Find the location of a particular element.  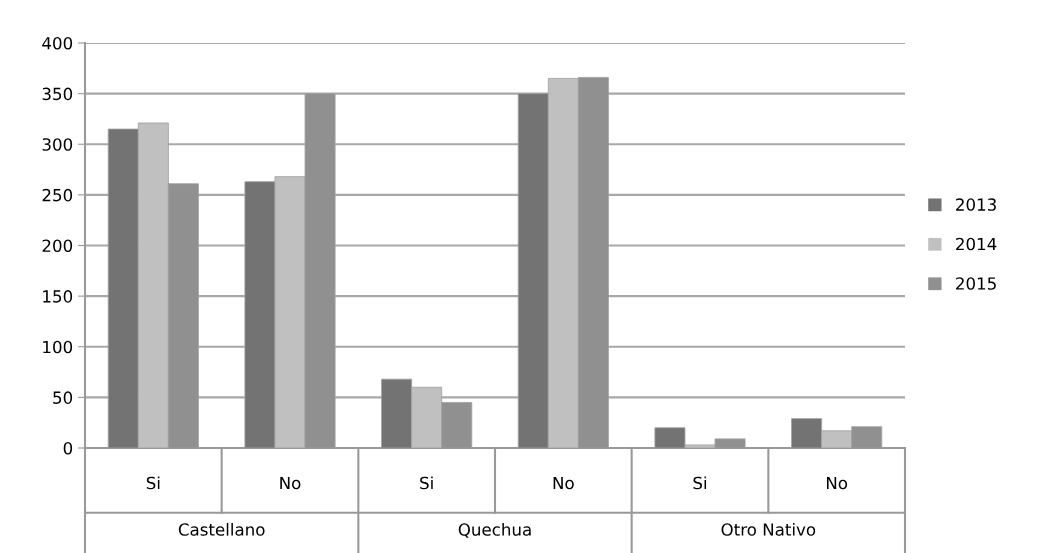

y-tick-label: 100 is located at coordinates (58, 347).